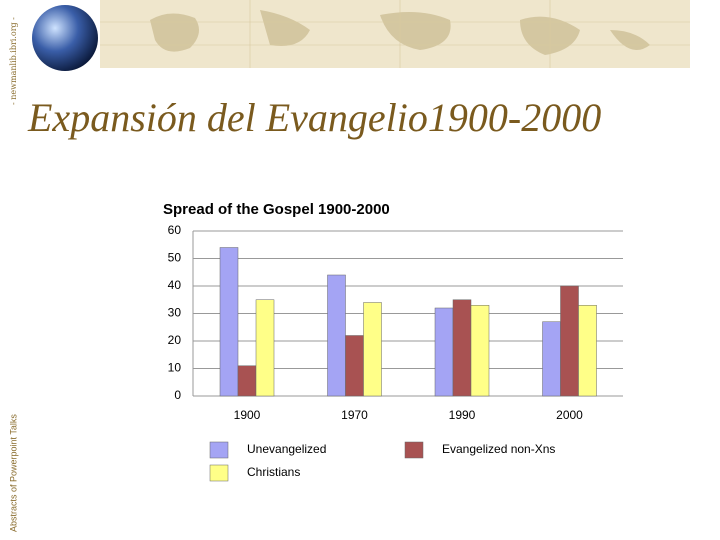 This screenshot has height=540, width=720. What do you see at coordinates (13, 61) in the screenshot?
I see `top-note: - newmanlib.ibri.org -` at bounding box center [13, 61].